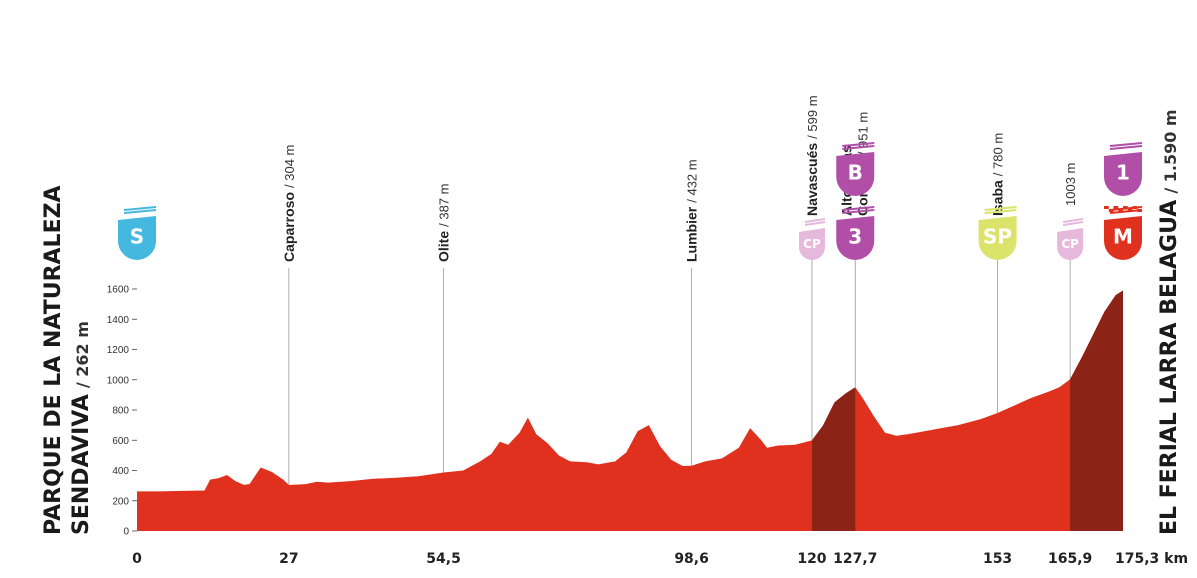 The height and width of the screenshot is (578, 1197). I want to click on waypoint-name: Isaba, so click(998, 198).